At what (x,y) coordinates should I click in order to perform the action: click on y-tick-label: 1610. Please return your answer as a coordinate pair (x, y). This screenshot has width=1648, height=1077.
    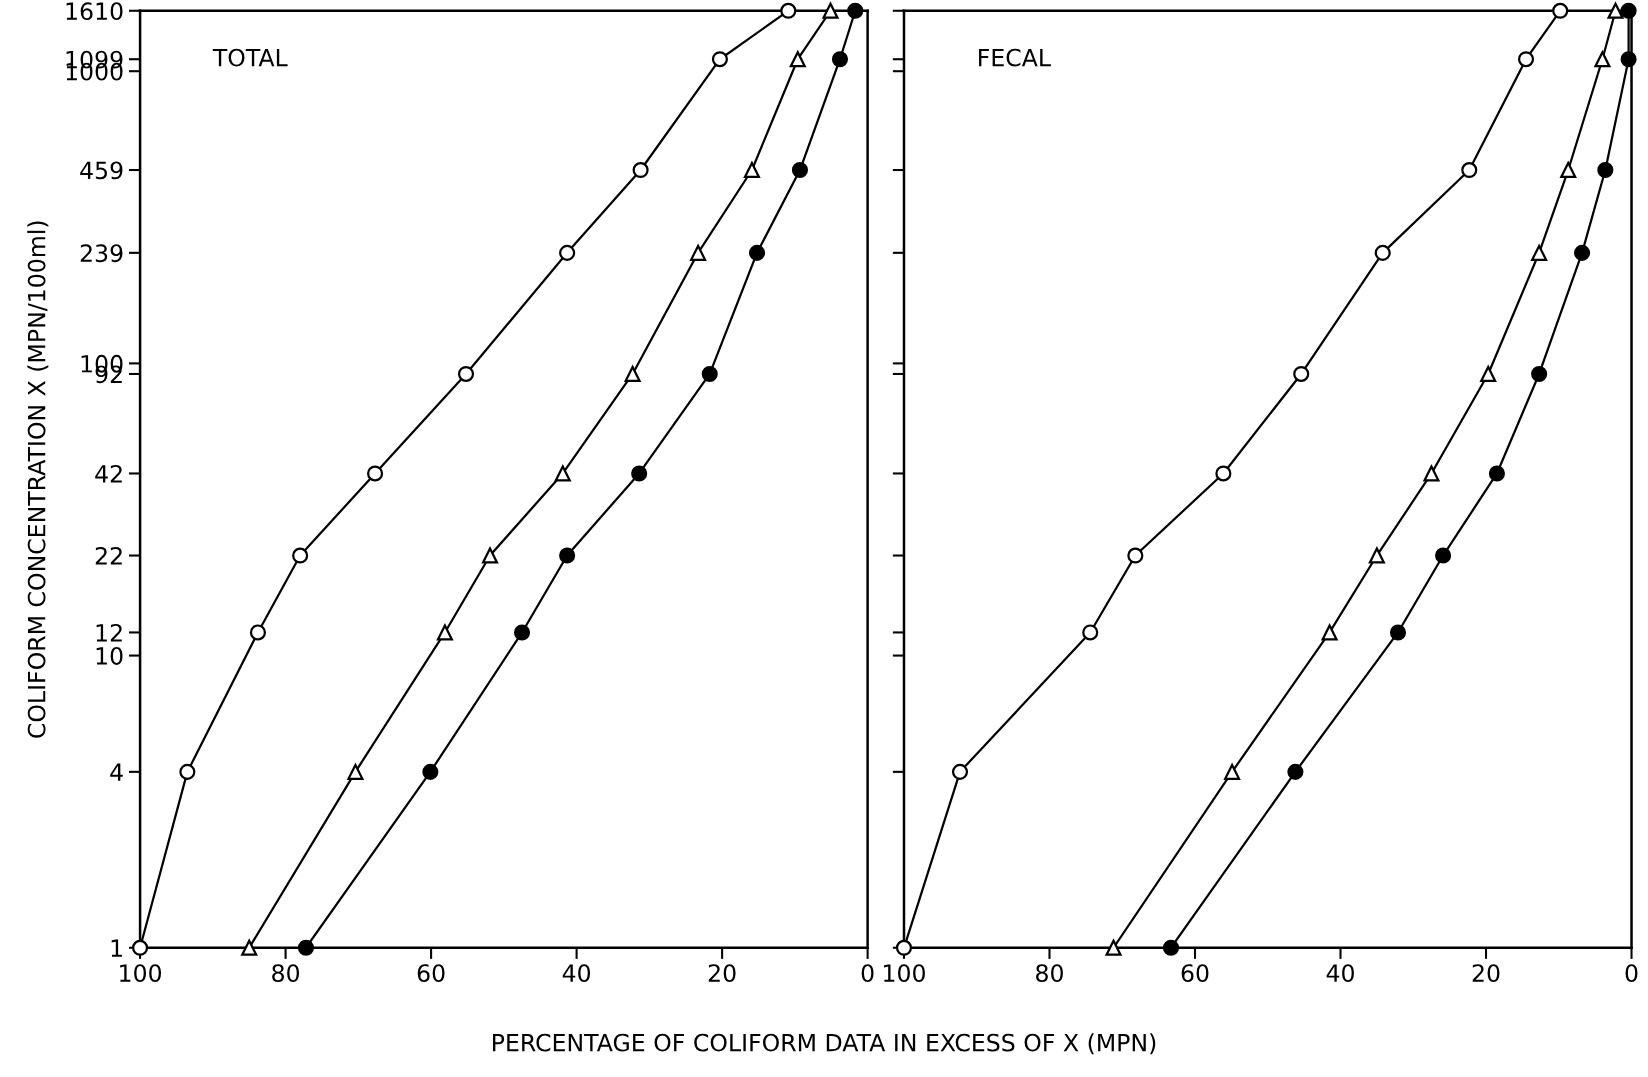
    Looking at the image, I should click on (94, 11).